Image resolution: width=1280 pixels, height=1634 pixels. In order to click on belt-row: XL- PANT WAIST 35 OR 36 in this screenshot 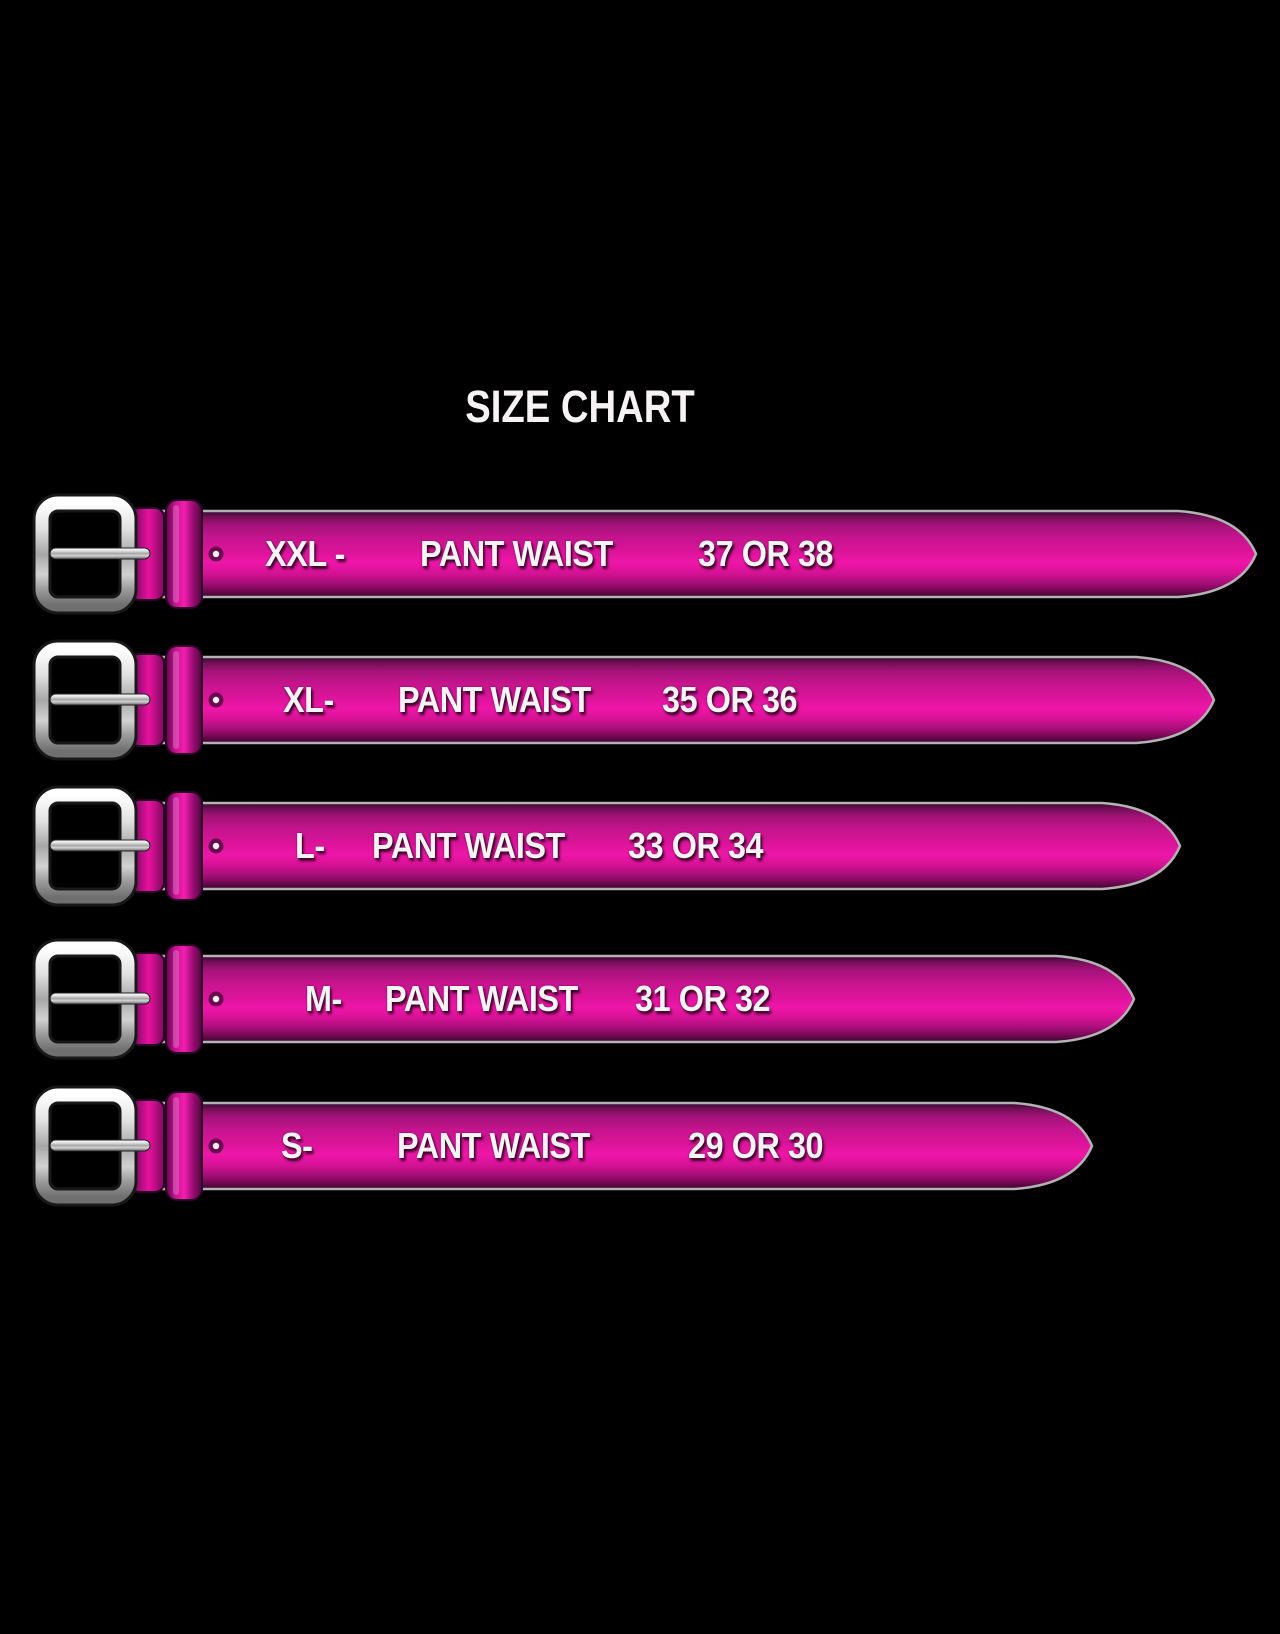, I will do `click(640, 700)`.